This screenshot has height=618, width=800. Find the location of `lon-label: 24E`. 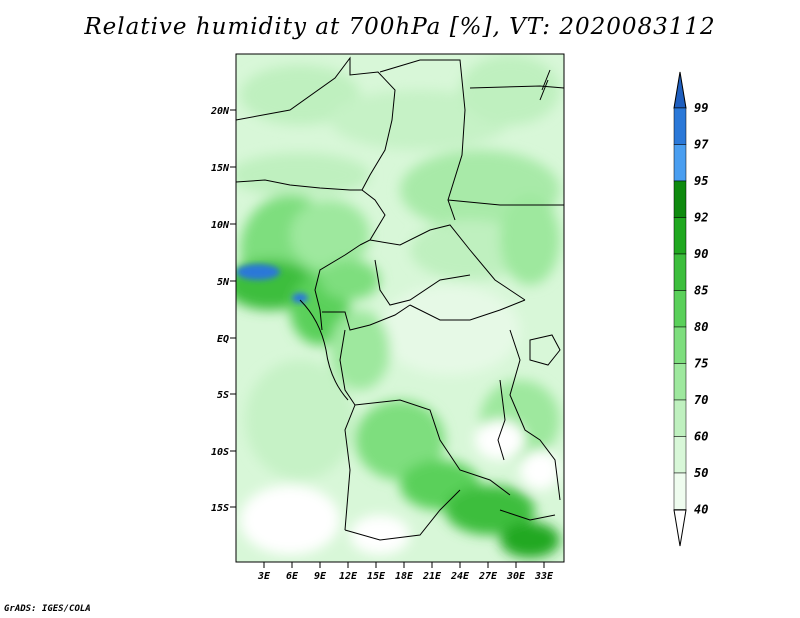

lon-label: 24E is located at coordinates (460, 576).